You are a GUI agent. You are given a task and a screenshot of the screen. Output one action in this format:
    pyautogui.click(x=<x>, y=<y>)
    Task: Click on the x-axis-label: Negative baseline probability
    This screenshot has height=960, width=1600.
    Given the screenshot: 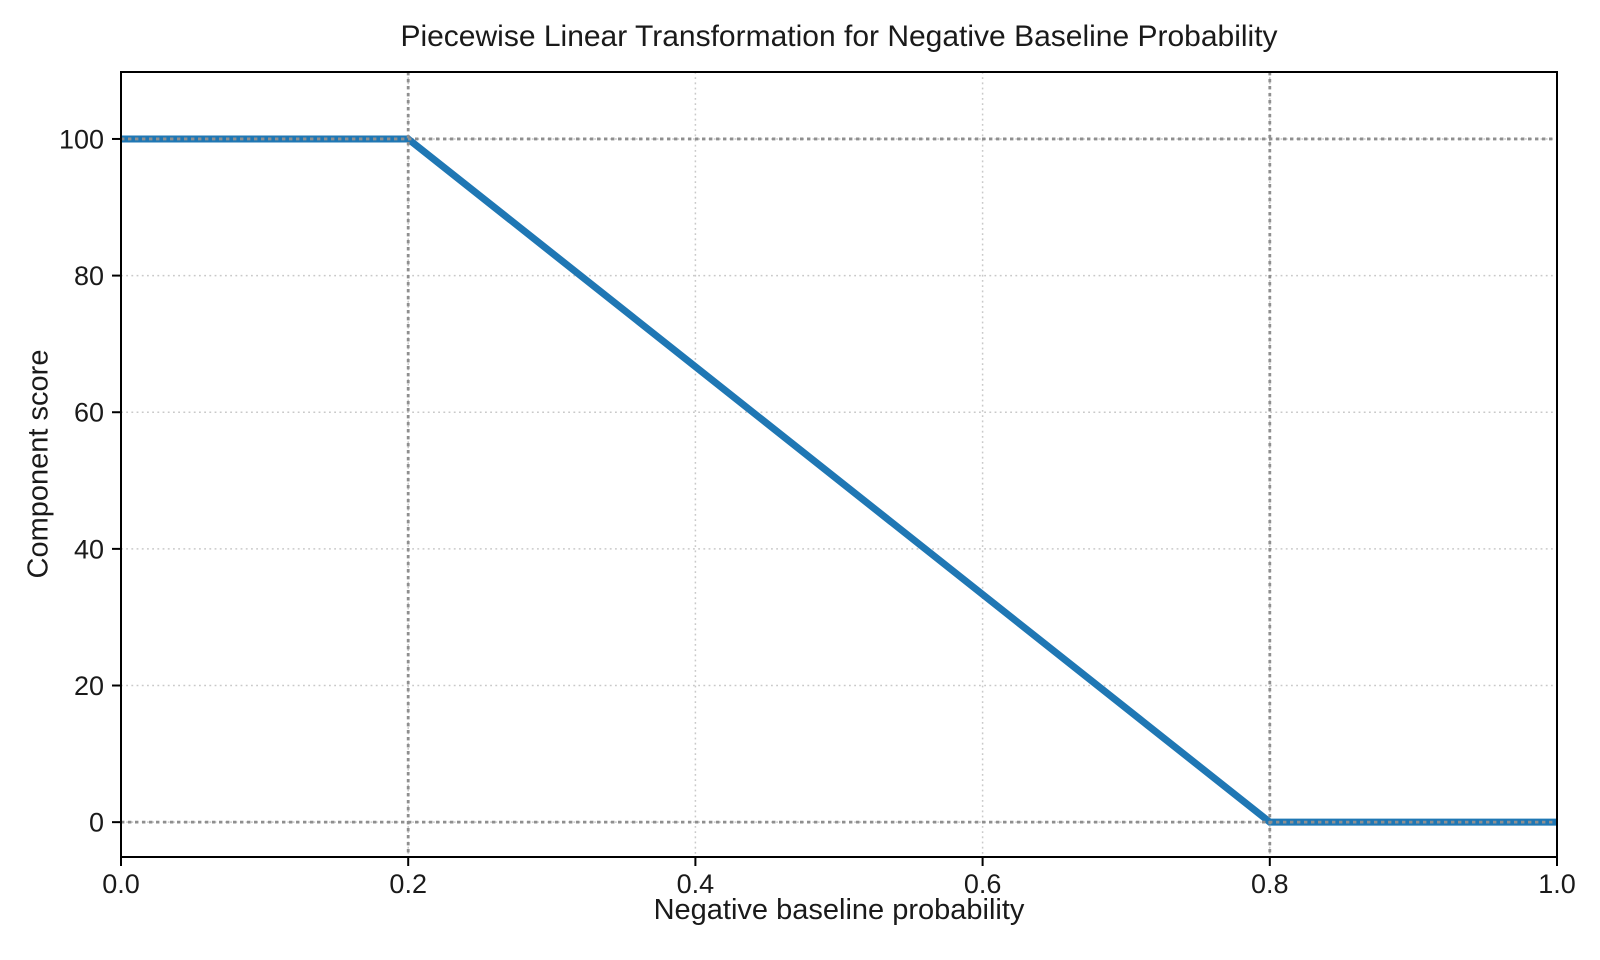 What is the action you would take?
    pyautogui.click(x=839, y=910)
    